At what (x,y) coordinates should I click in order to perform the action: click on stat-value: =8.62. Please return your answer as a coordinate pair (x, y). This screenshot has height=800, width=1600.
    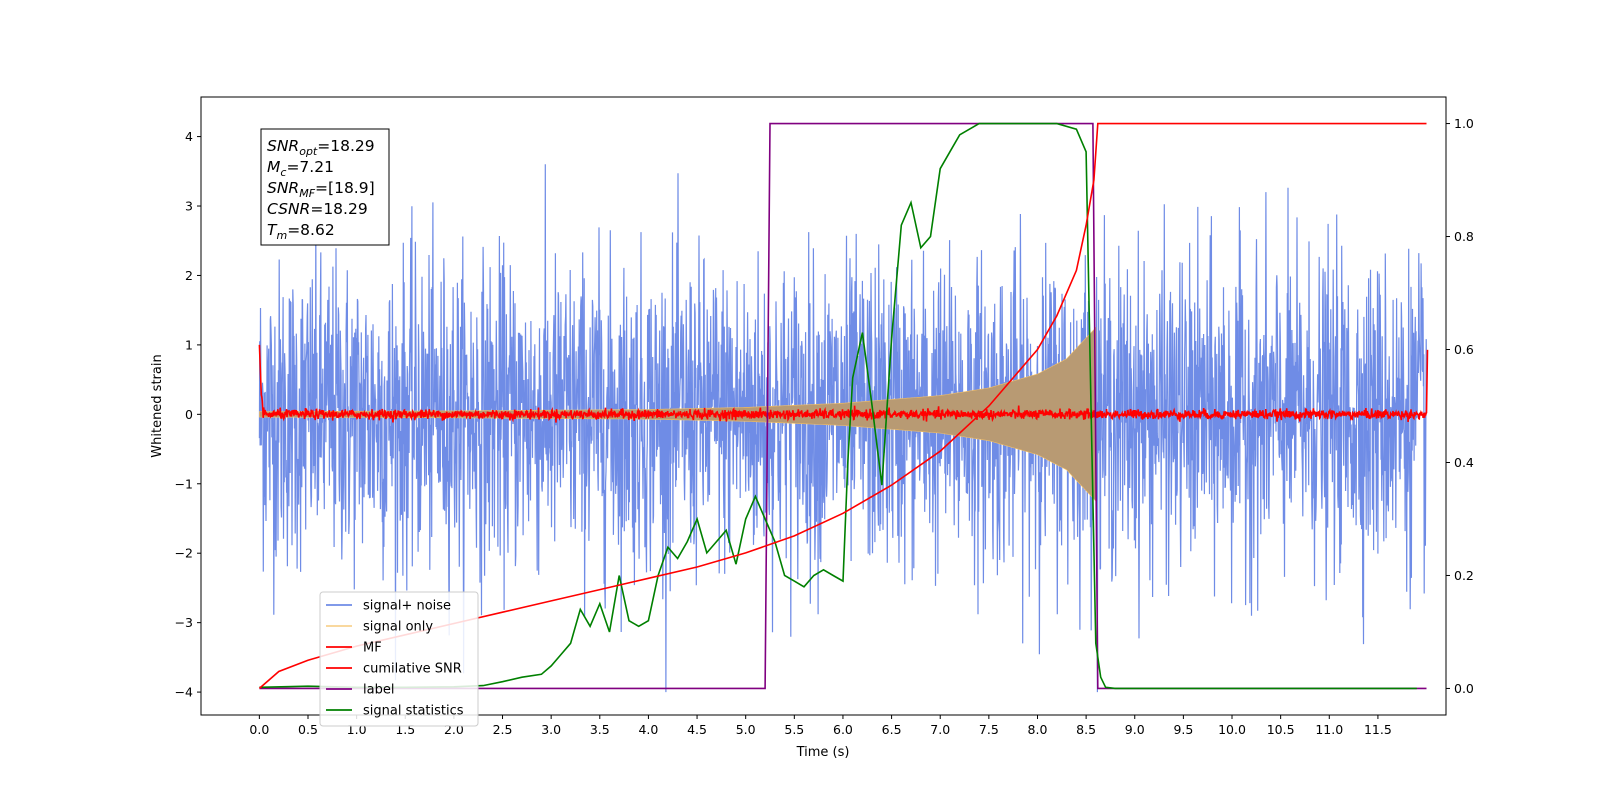
    Looking at the image, I should click on (311, 230).